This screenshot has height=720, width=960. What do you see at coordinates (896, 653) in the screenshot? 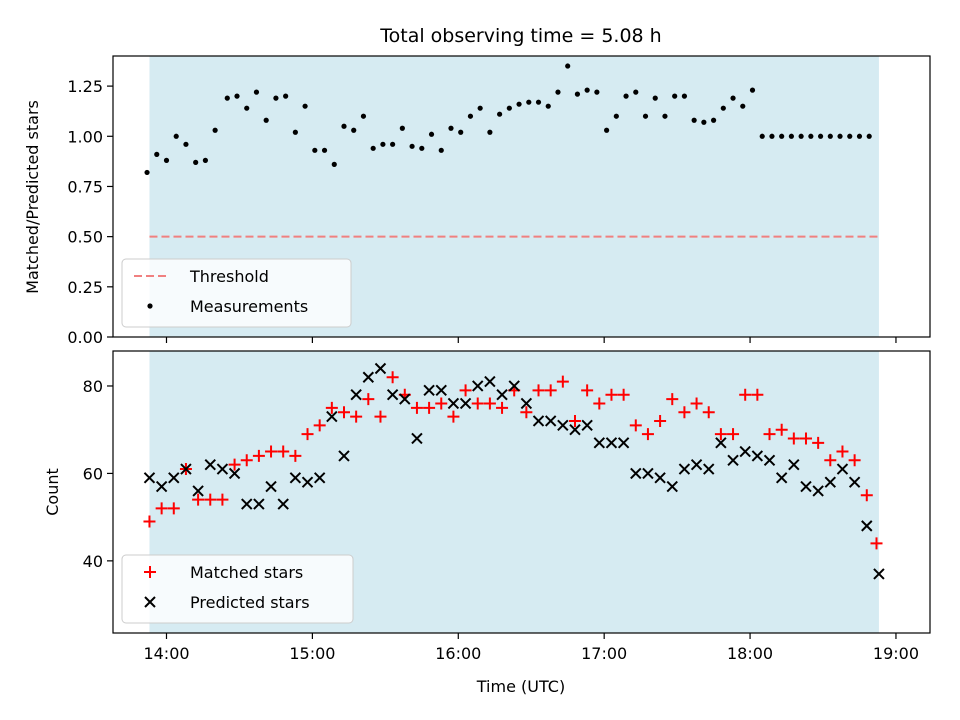
I see `x-tick-label: 19:00` at bounding box center [896, 653].